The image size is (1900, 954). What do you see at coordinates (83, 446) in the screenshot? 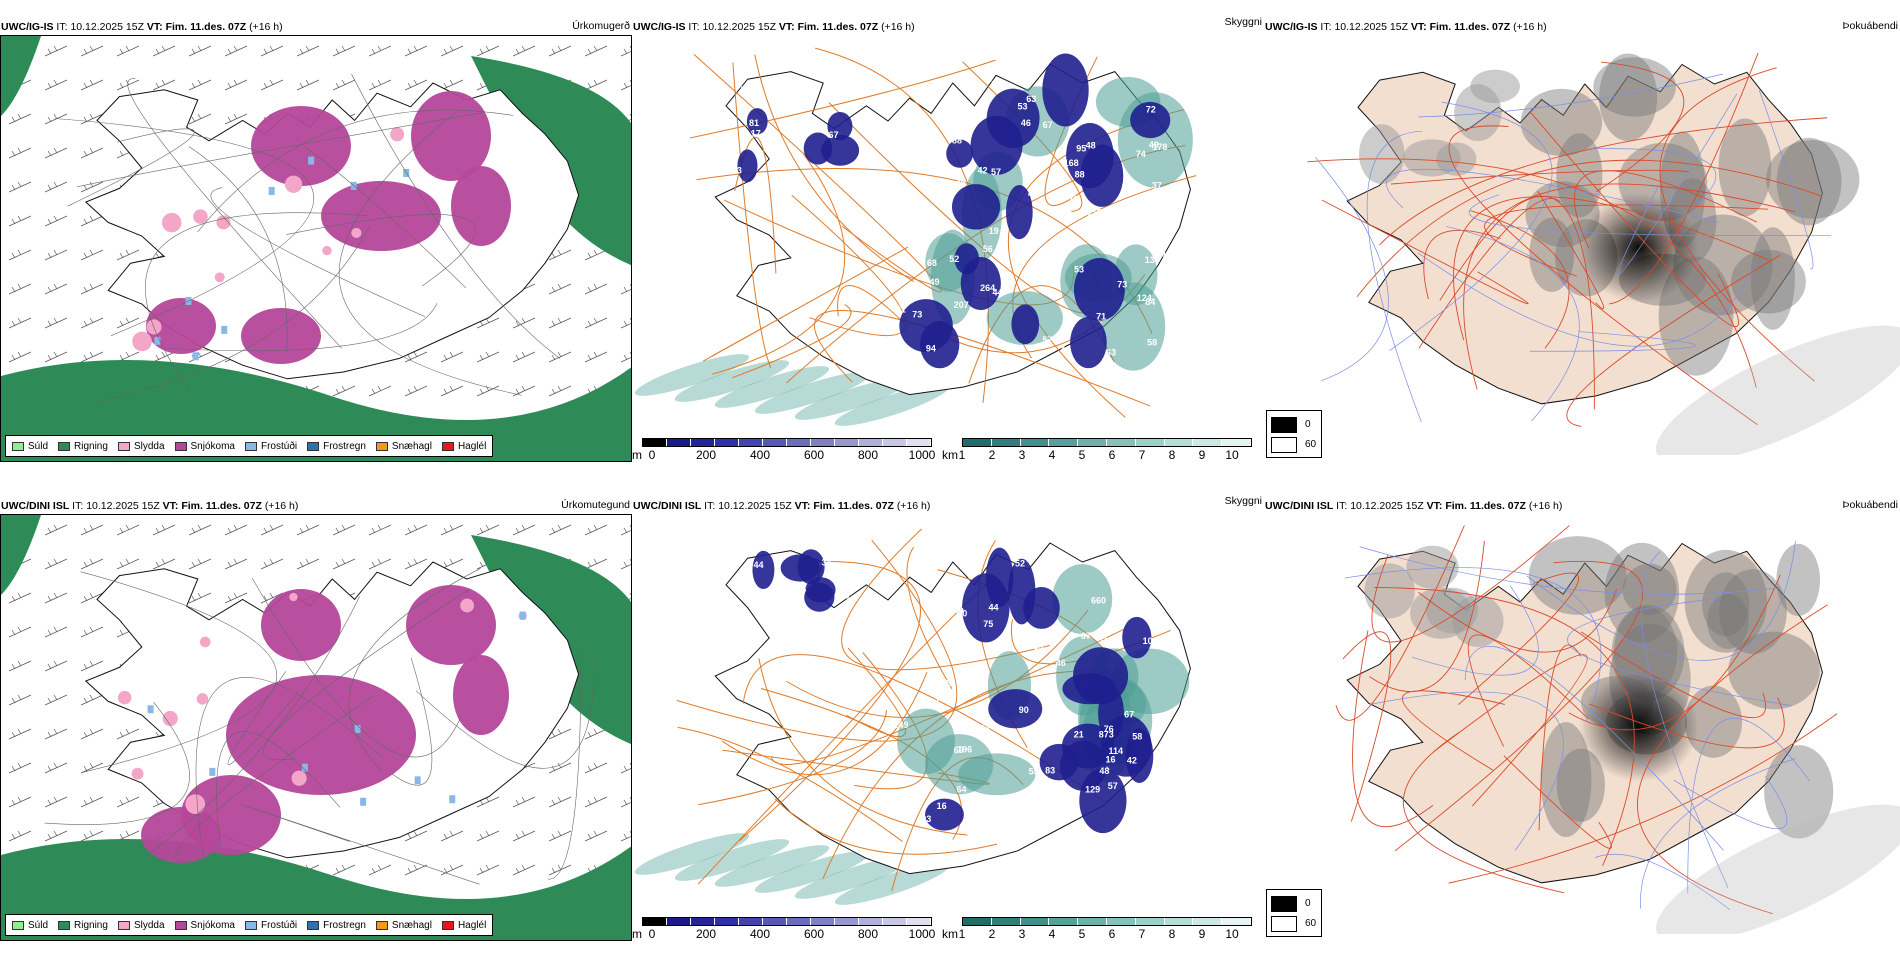
I see `legend-item: Rigning` at bounding box center [83, 446].